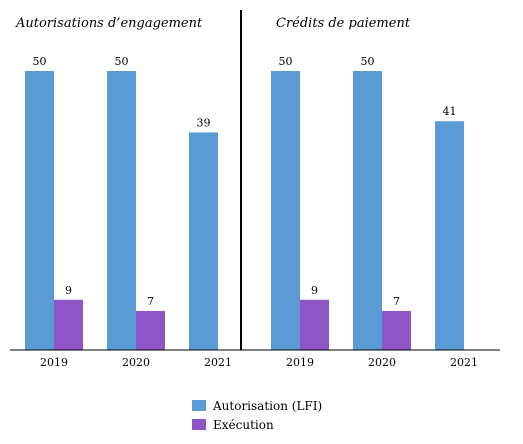  Describe the element at coordinates (204, 122) in the screenshot. I see `data-label-lfi-2021: 39` at that location.